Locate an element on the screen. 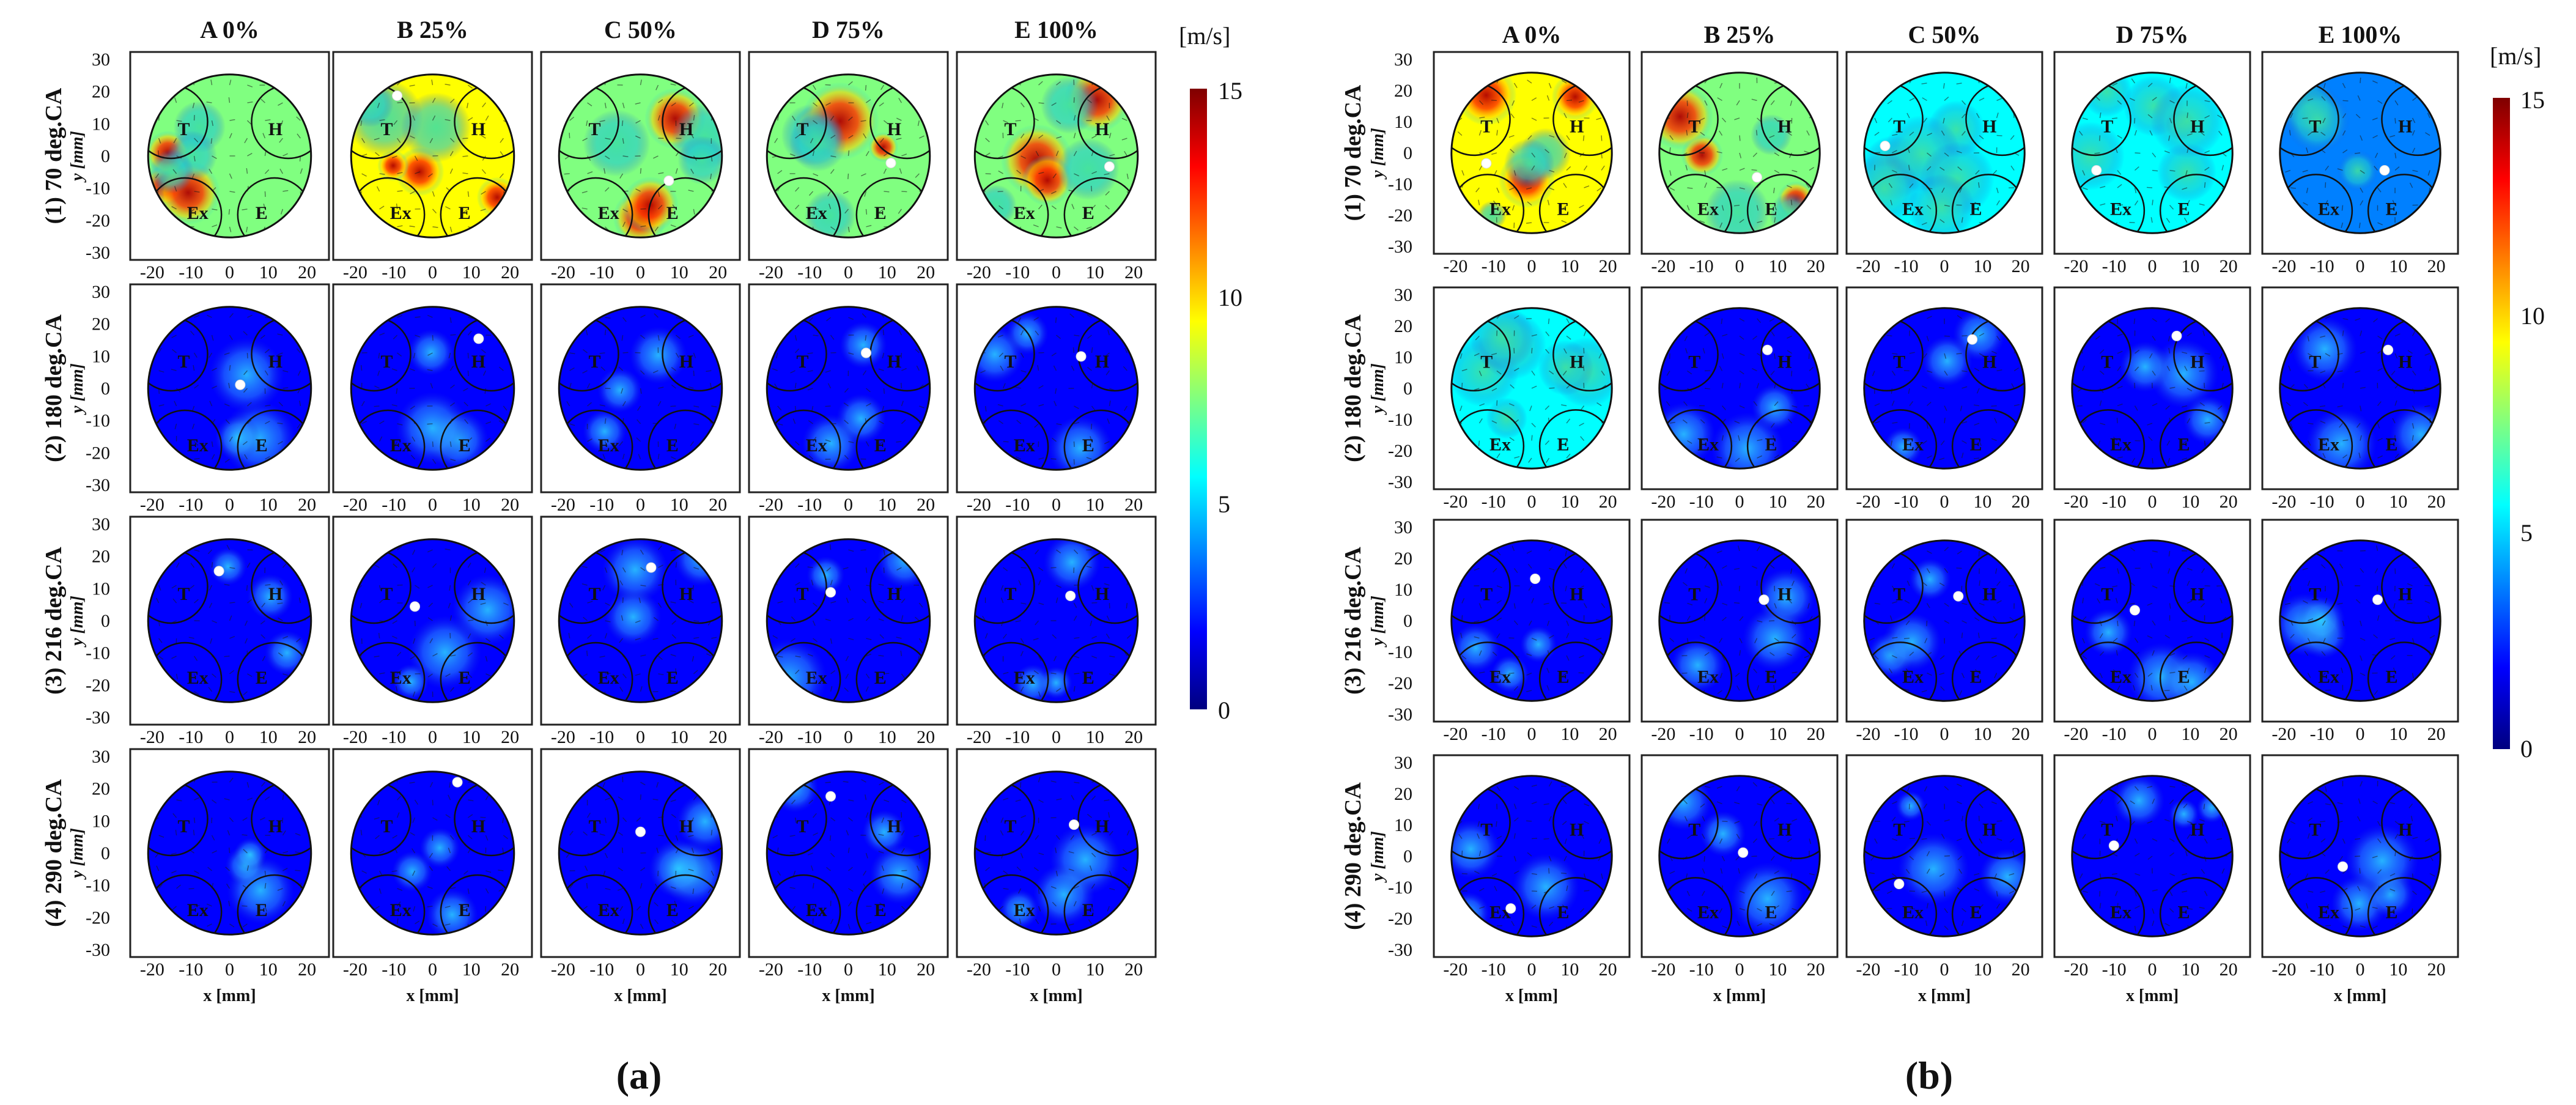 The height and width of the screenshot is (1105, 2576). column-header: A 0% is located at coordinates (1532, 34).